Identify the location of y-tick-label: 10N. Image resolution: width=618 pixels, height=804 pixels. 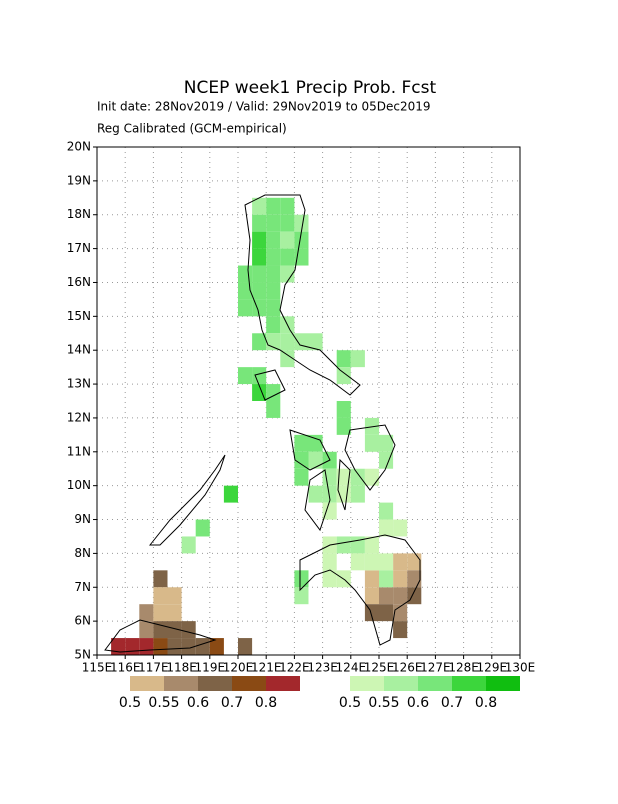
(79, 485).